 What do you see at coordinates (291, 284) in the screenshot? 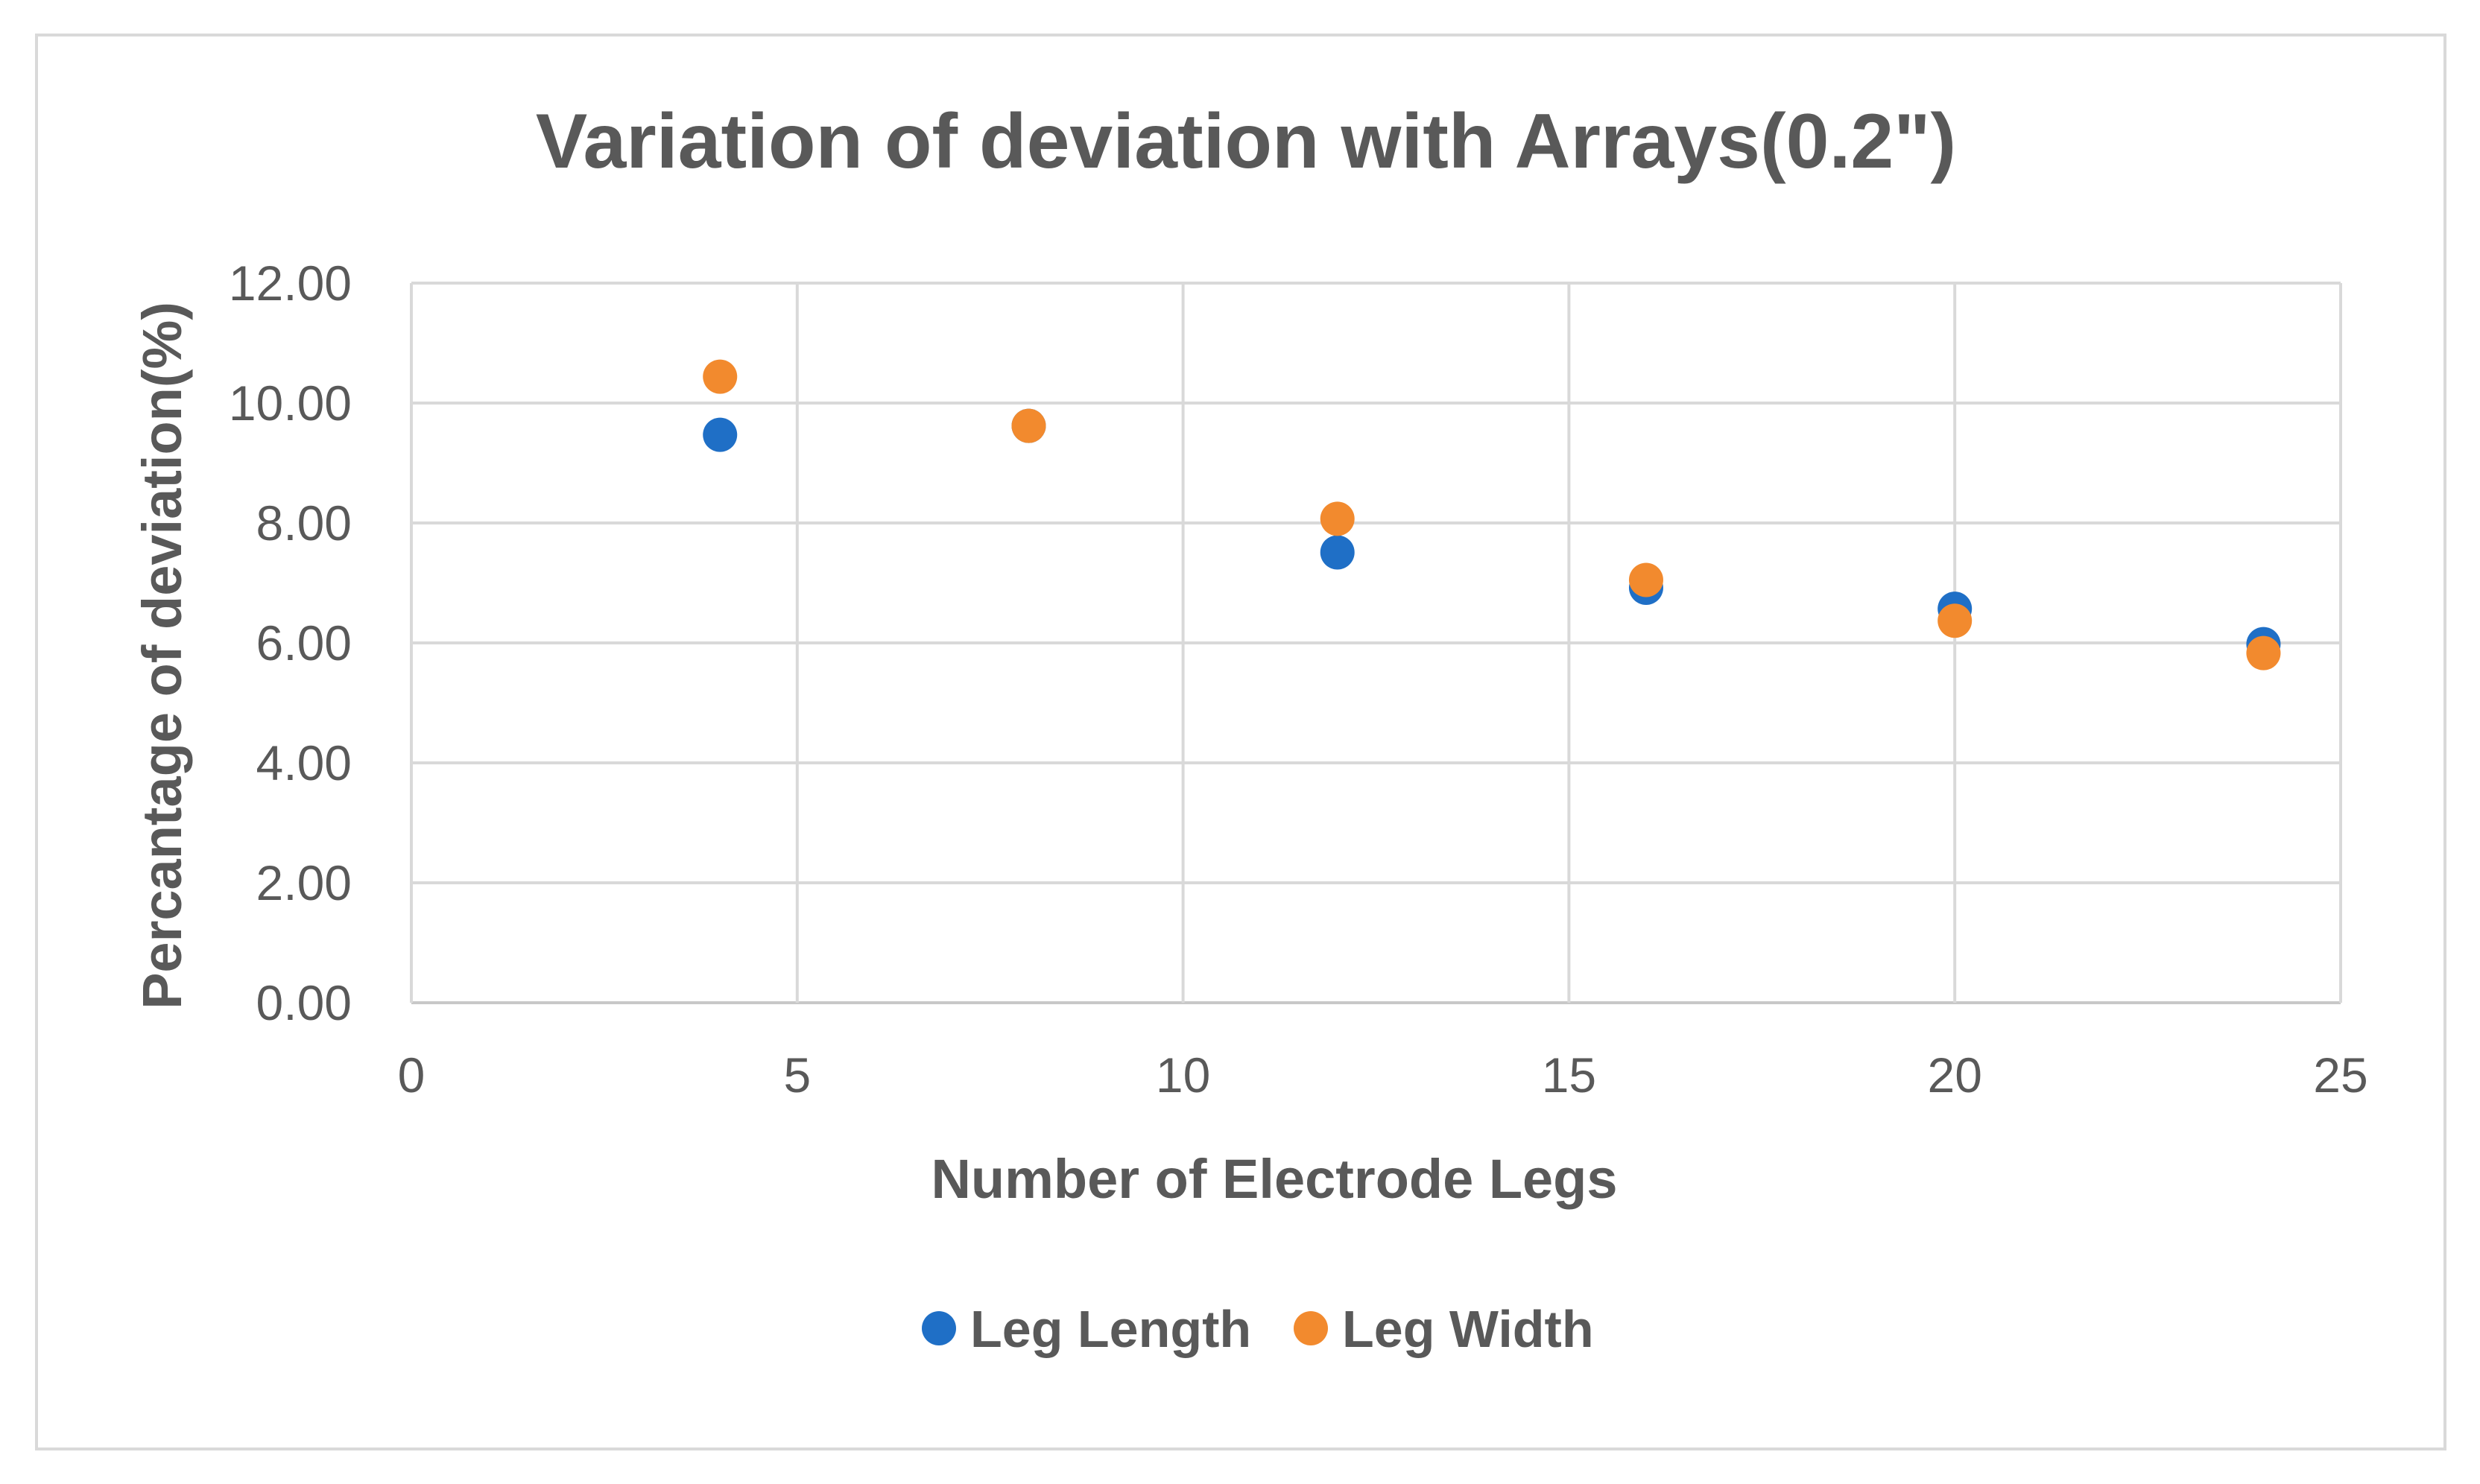
I see `y-tick-label: 12.00` at bounding box center [291, 284].